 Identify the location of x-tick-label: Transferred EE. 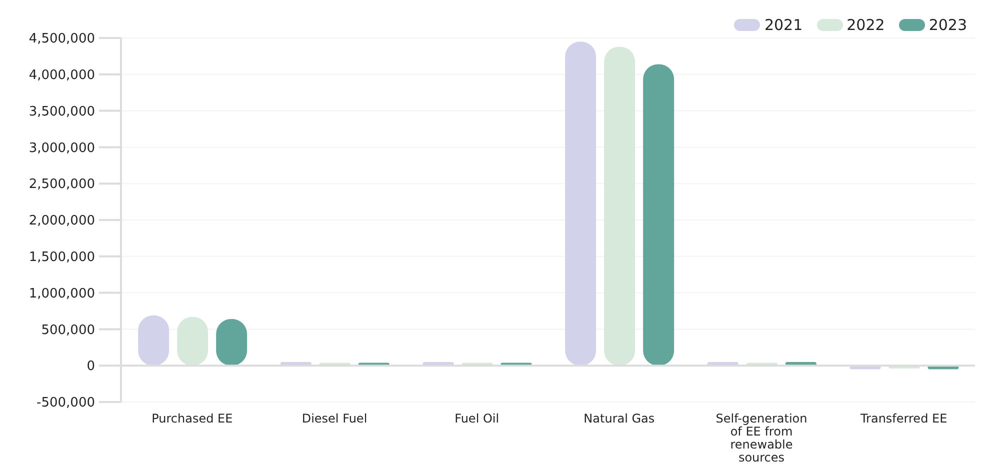
(903, 419).